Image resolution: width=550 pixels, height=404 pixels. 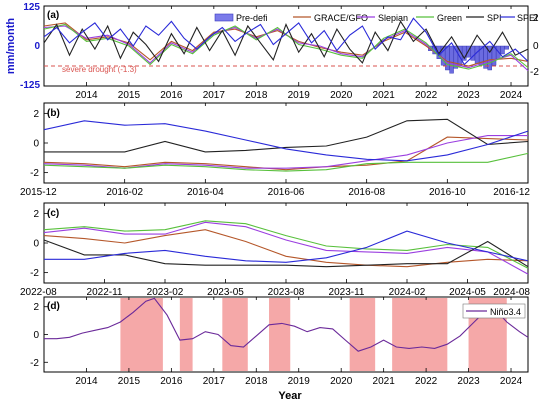 I want to click on x-tick-label: 2024-02, so click(x=407, y=292).